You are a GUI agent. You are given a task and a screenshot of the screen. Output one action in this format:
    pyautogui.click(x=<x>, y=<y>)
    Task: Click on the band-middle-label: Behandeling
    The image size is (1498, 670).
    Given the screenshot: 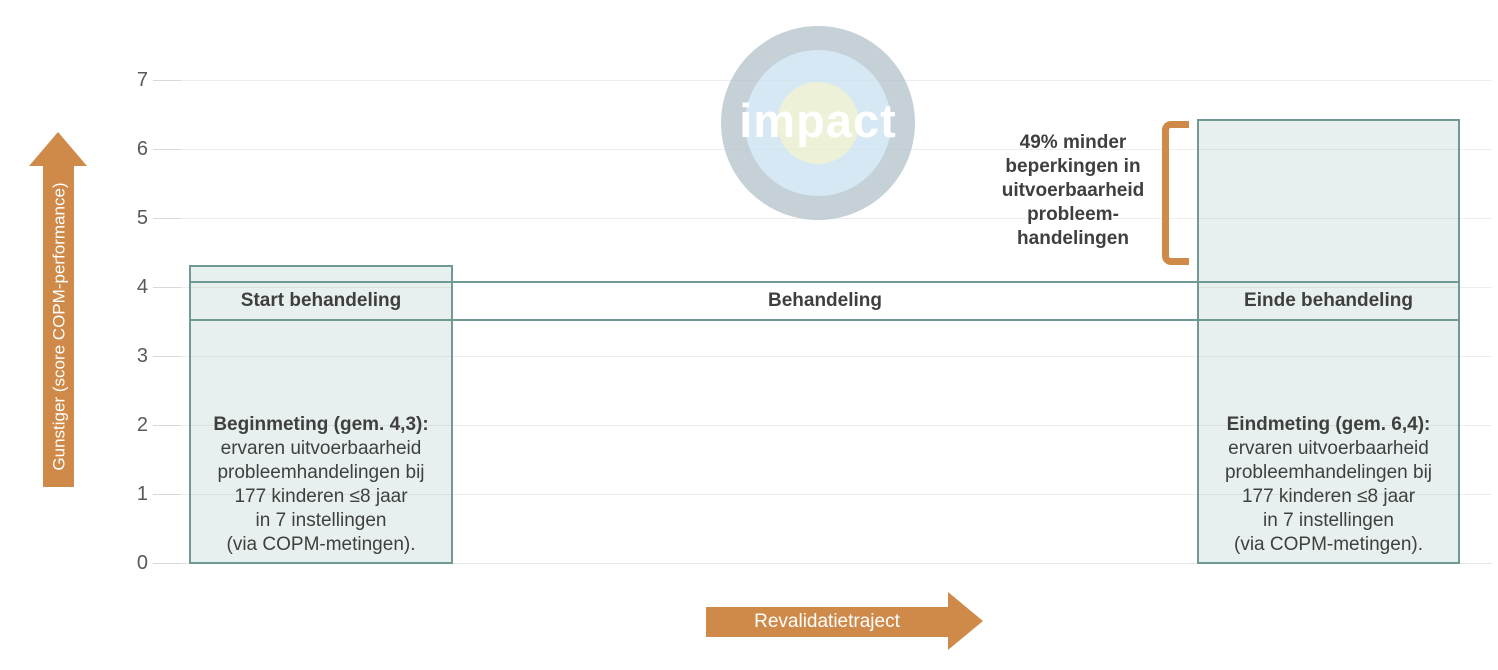 What is the action you would take?
    pyautogui.click(x=824, y=300)
    